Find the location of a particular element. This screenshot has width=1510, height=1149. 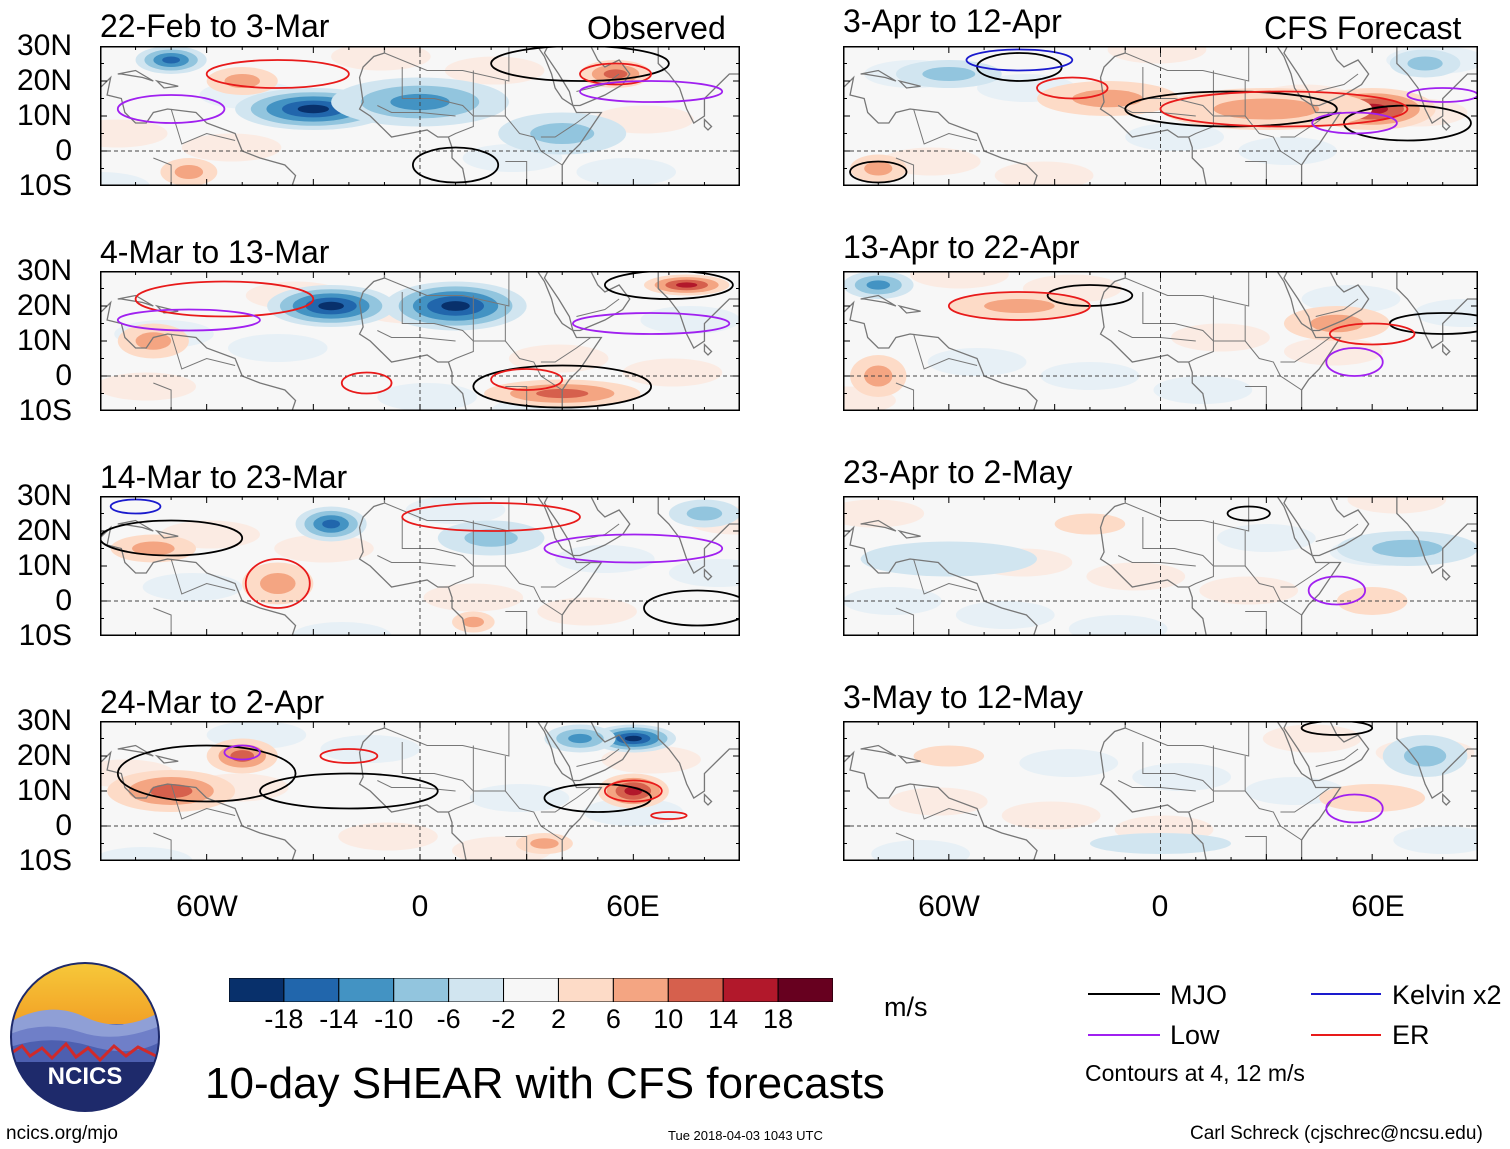

panel-title-obs-3: 14-Mar to 23-Mar is located at coordinates (224, 477).